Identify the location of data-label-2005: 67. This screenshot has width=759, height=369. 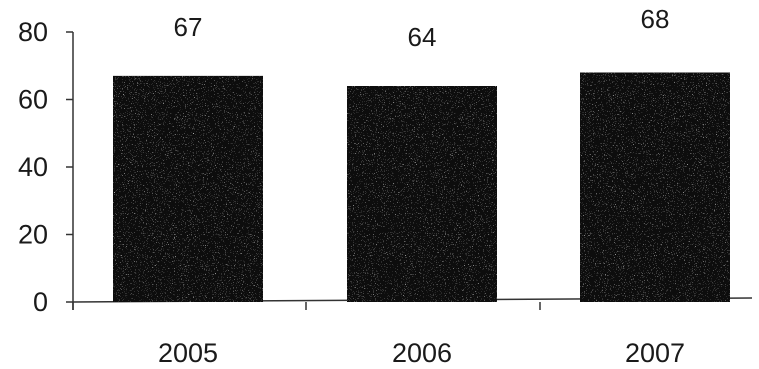
(188, 27).